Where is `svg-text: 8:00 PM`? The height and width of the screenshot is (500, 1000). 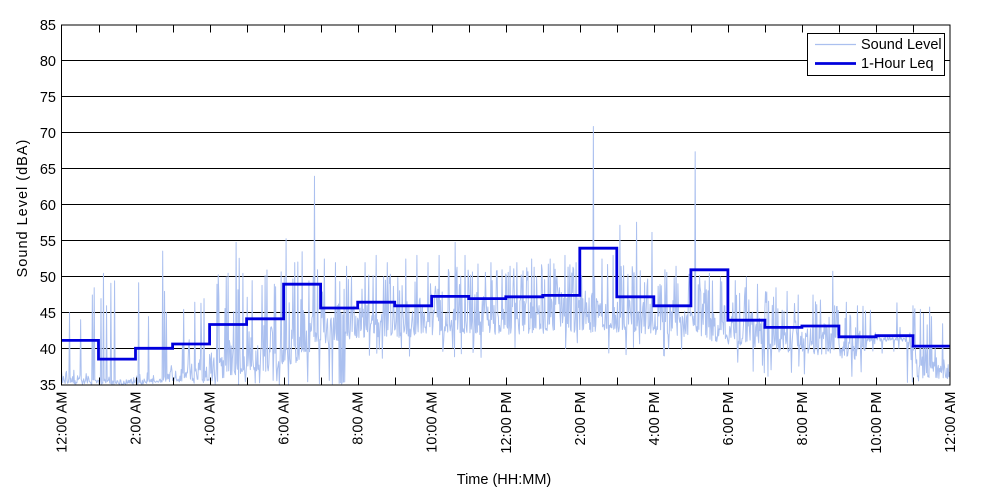
svg-text: 8:00 PM is located at coordinates (803, 419).